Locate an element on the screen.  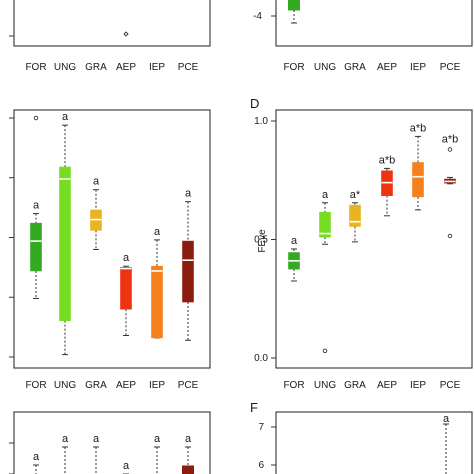
panel-d-y-tick-label: 0.5 is located at coordinates (261, 240).